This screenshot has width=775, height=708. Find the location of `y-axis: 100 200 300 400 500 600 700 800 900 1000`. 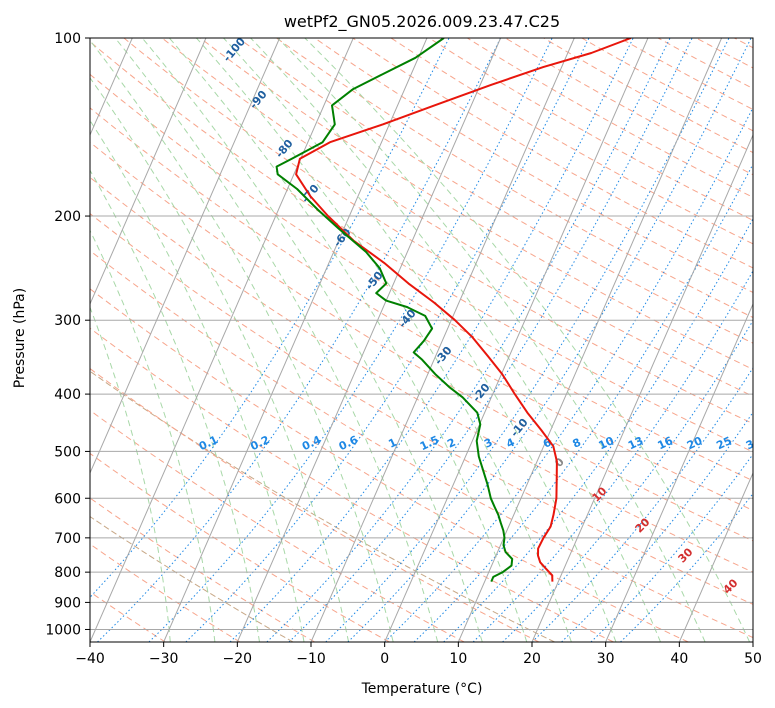

y-axis: 100 200 300 400 500 600 700 800 900 1000 is located at coordinates (67, 334).